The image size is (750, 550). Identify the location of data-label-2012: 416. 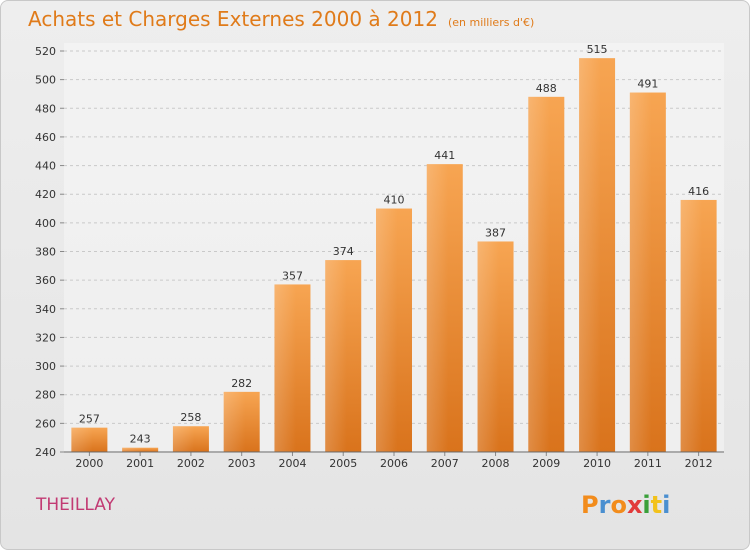
(698, 191).